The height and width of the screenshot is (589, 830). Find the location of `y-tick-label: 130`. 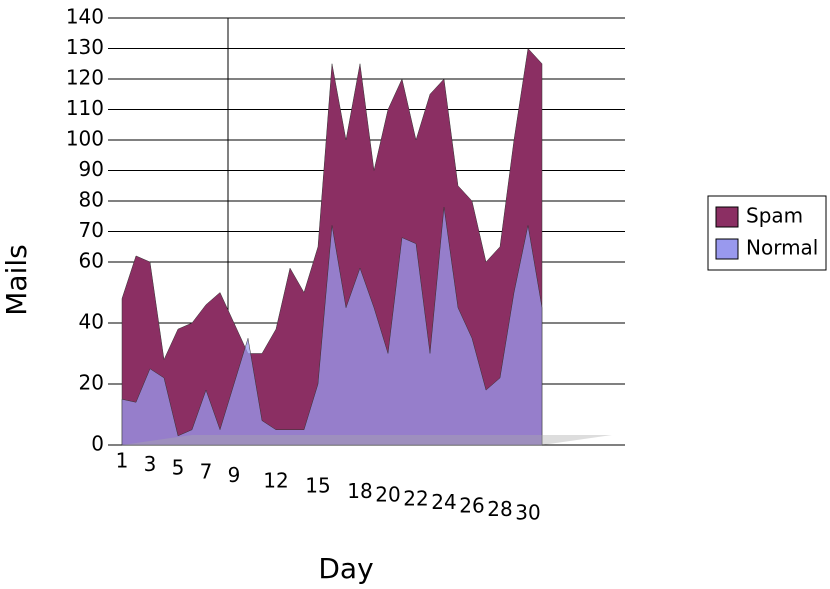

y-tick-label: 130 is located at coordinates (85, 47).